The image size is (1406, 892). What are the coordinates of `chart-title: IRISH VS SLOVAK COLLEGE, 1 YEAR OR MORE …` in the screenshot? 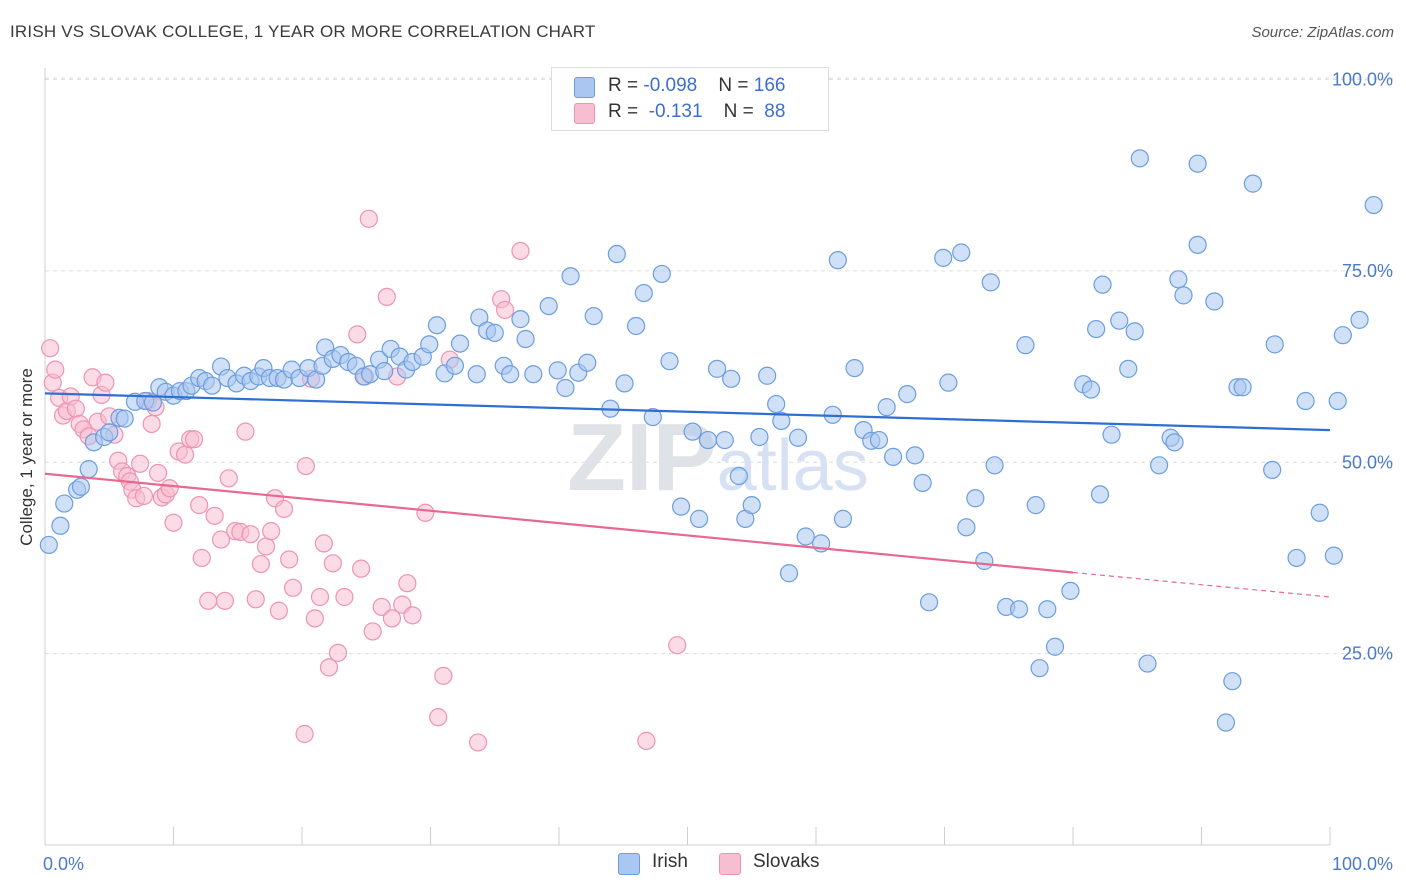 It's located at (303, 31).